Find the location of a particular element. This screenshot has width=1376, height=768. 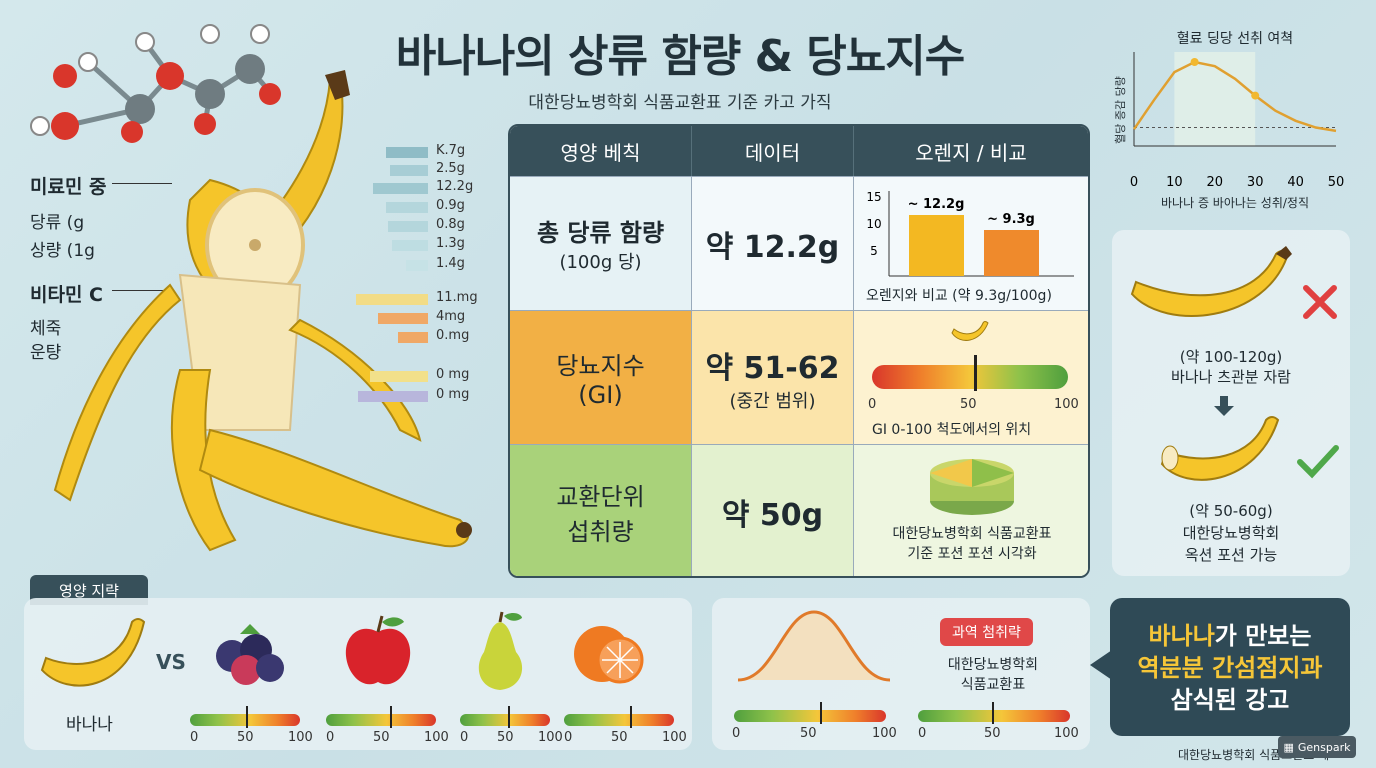

column-header: 영양 베칙 is located at coordinates (601, 151).